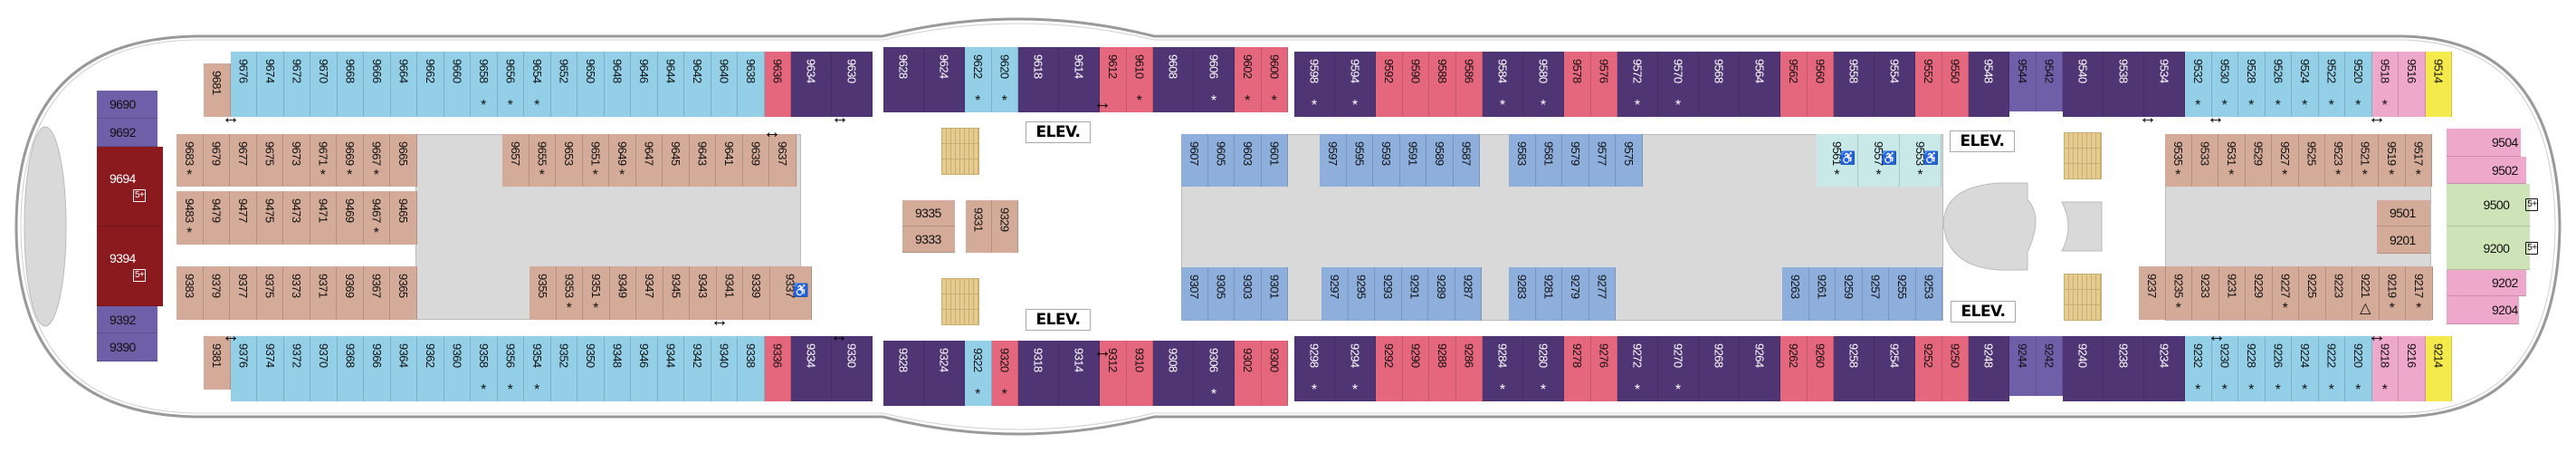  I want to click on cabin-9366: 9366, so click(377, 368).